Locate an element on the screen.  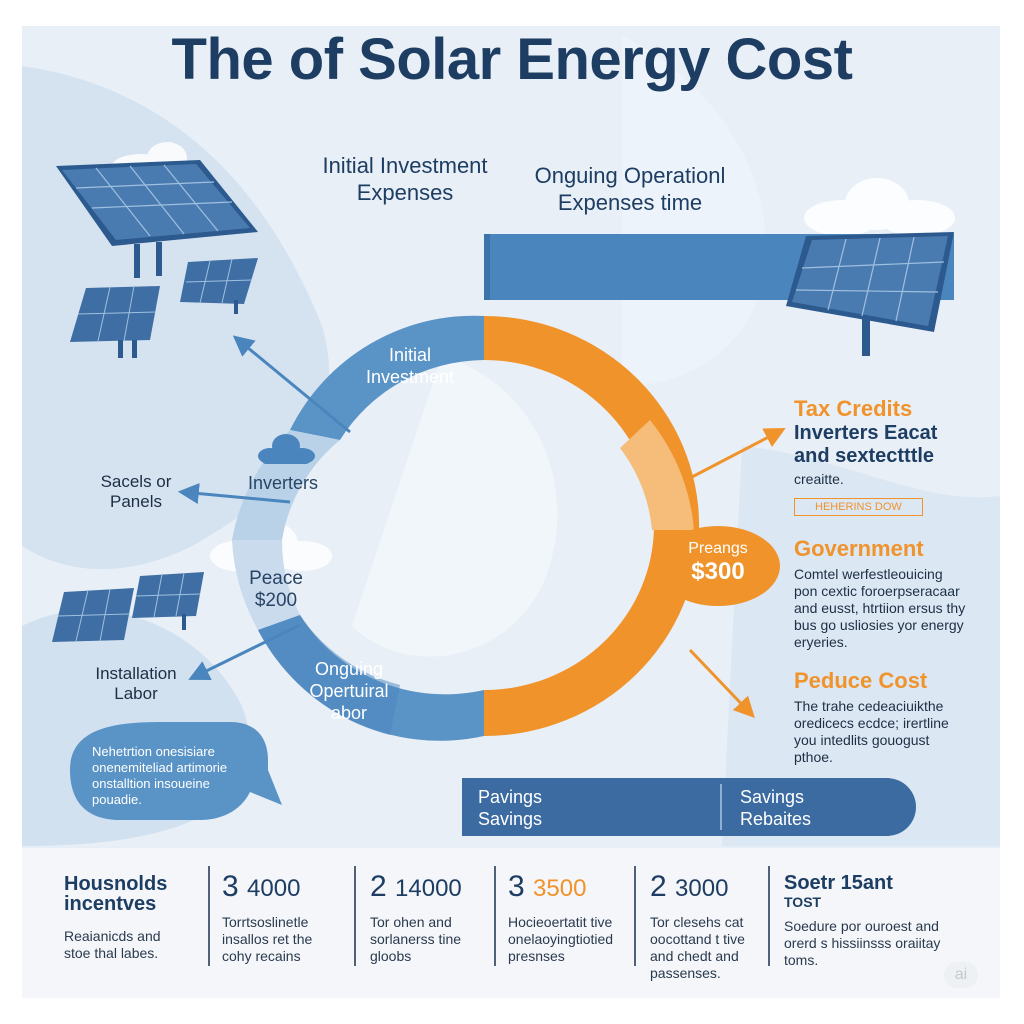
stat-last-body2: orerd s hissiinsss oraiitay is located at coordinates (862, 943).